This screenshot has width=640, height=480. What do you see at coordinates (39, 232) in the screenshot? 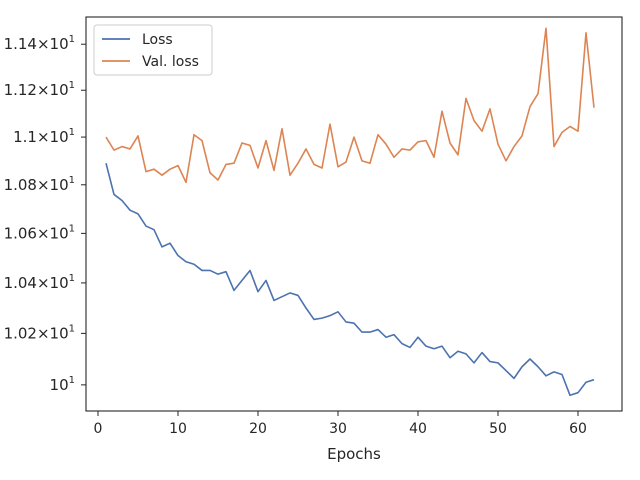
I see `y-tick-label: 1.06×10¹` at bounding box center [39, 232].